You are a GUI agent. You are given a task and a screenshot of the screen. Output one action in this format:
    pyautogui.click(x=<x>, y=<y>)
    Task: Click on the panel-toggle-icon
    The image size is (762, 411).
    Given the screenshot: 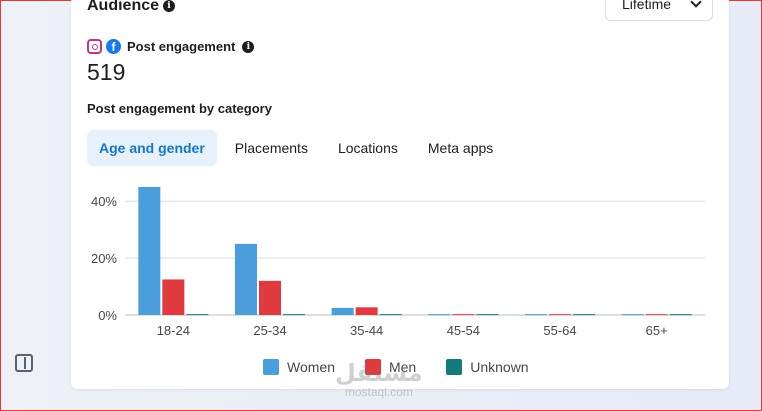 What is the action you would take?
    pyautogui.click(x=24, y=363)
    